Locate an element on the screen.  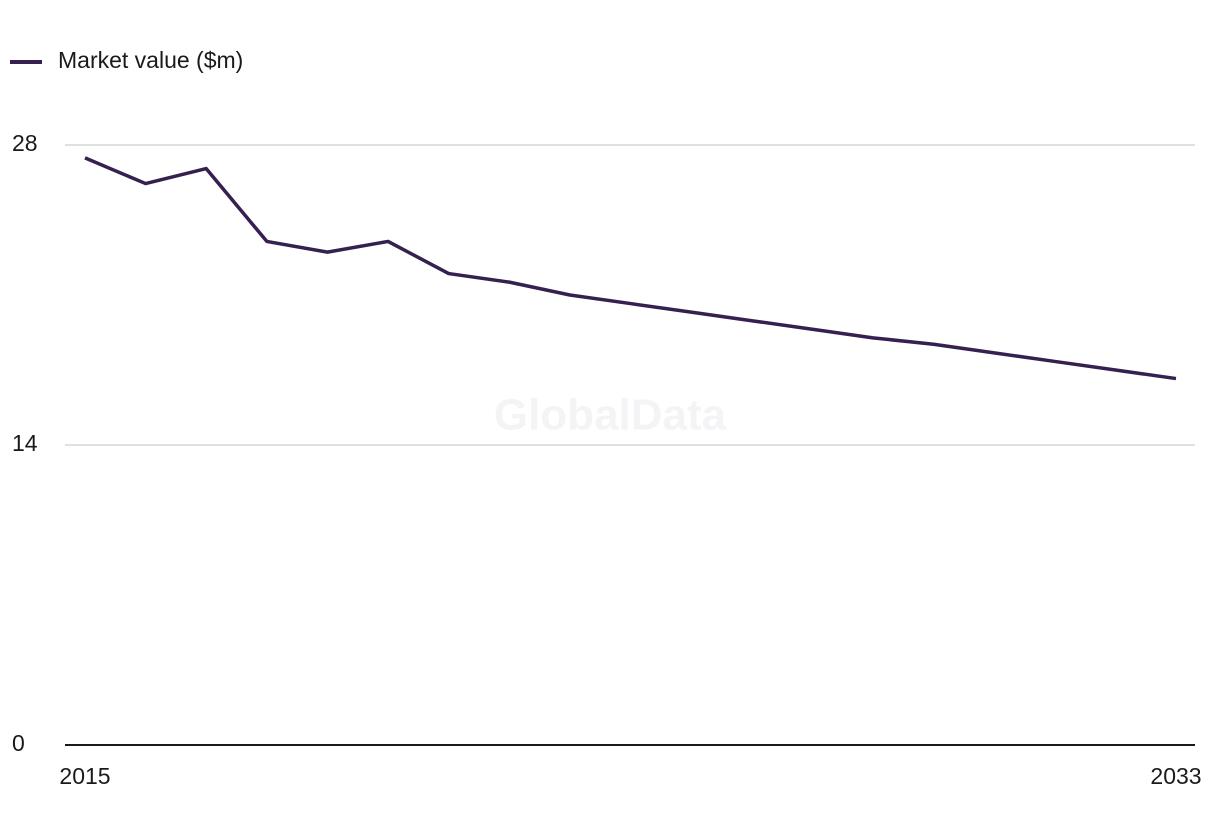
y-tick-label: 0 is located at coordinates (18, 743).